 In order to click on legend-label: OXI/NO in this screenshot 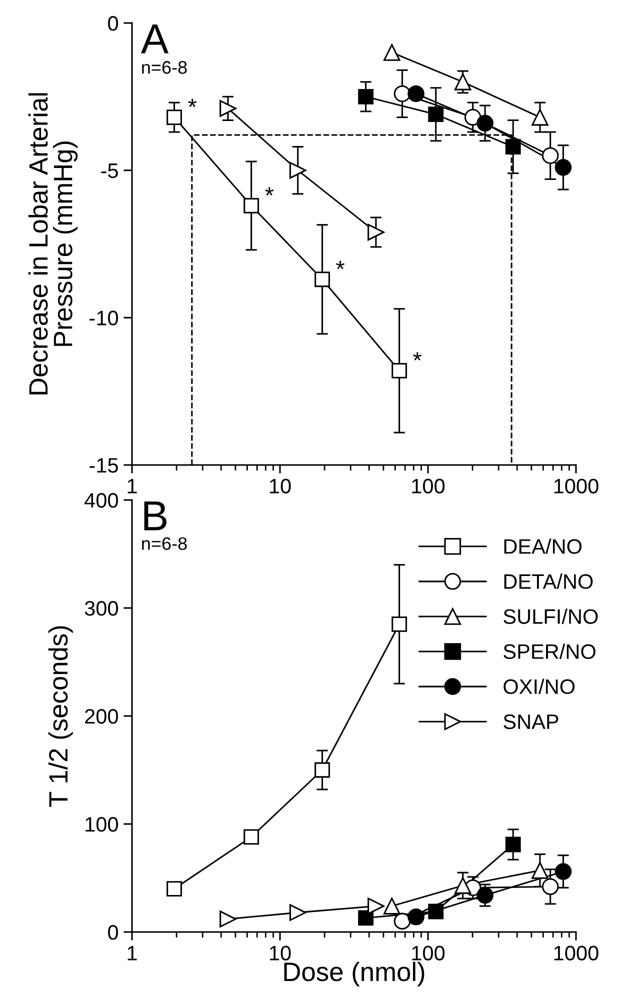, I will do `click(539, 686)`.